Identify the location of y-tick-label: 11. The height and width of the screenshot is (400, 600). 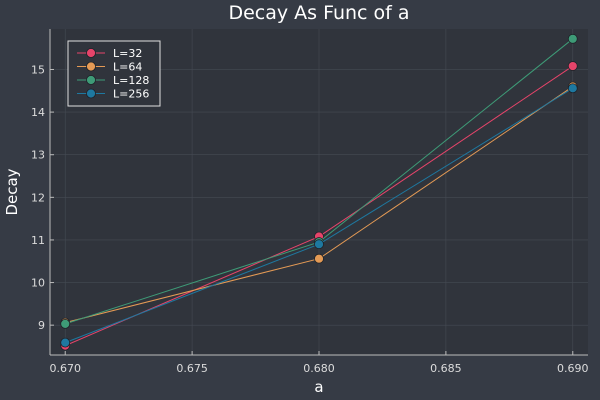
(38, 240).